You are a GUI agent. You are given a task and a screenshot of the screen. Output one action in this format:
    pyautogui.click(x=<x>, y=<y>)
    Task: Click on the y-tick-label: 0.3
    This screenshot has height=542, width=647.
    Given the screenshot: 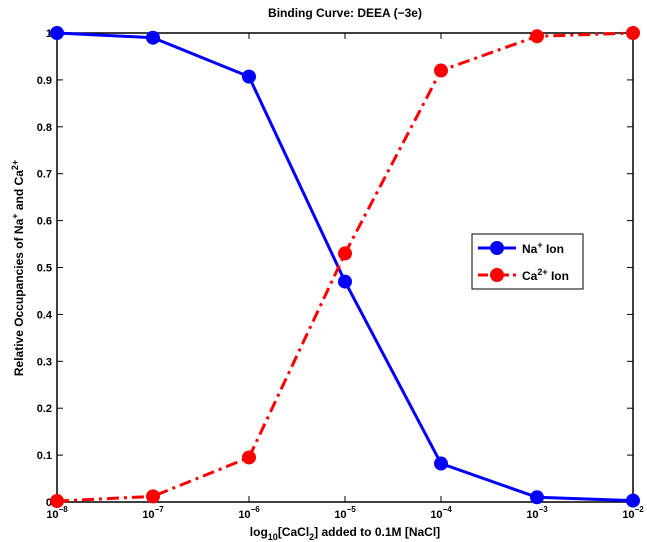 What is the action you would take?
    pyautogui.click(x=44, y=362)
    